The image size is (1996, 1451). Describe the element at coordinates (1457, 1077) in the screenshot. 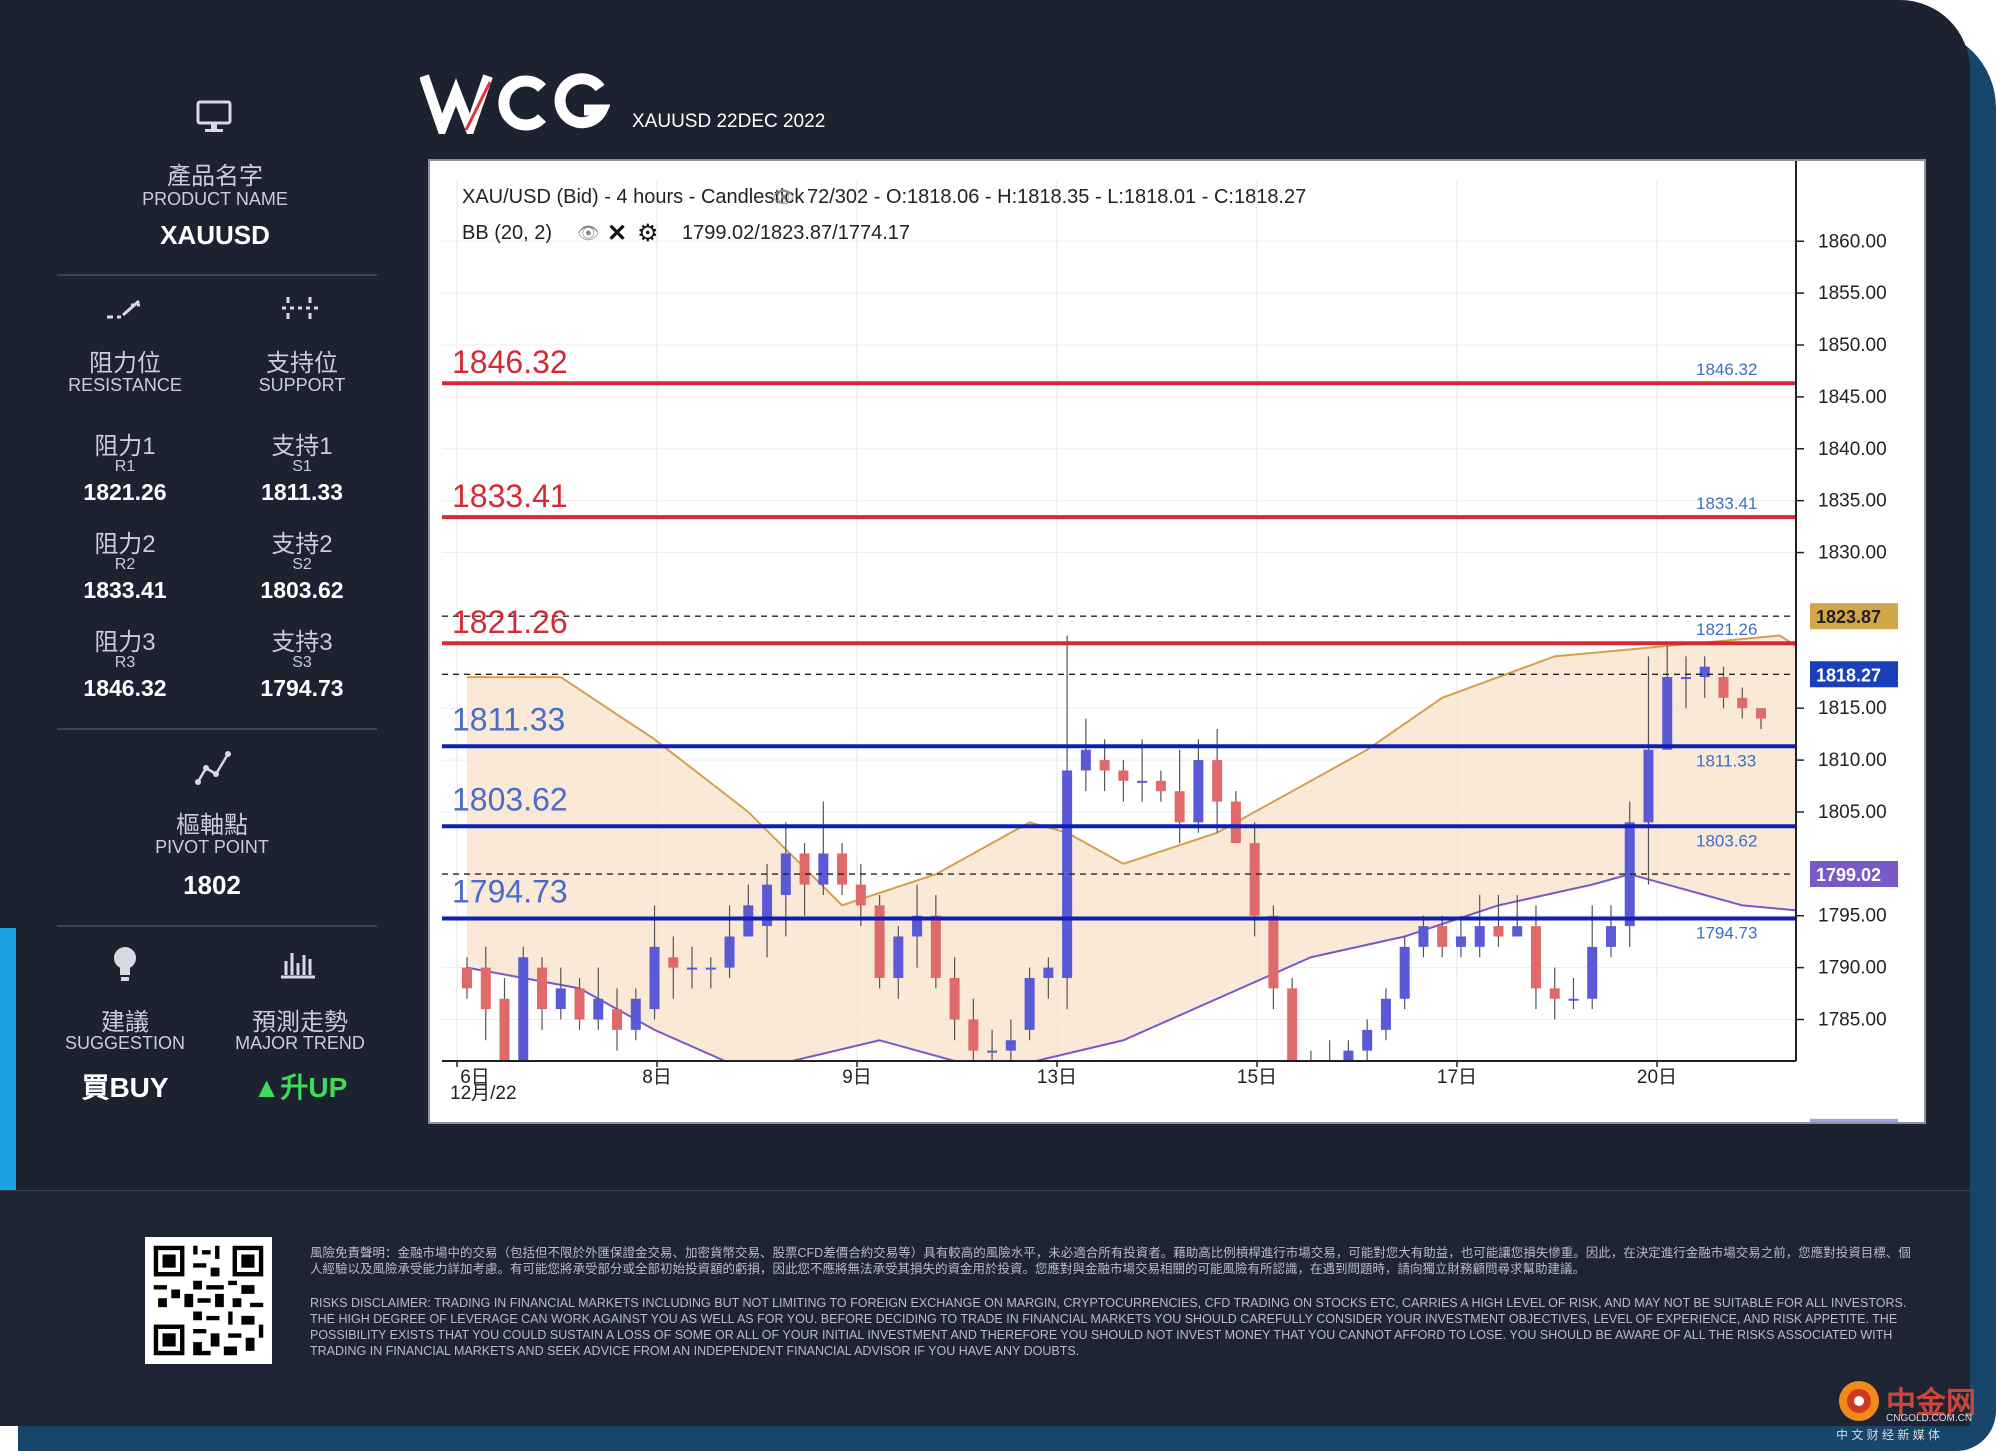

I see `x-tick-label: 17日` at that location.